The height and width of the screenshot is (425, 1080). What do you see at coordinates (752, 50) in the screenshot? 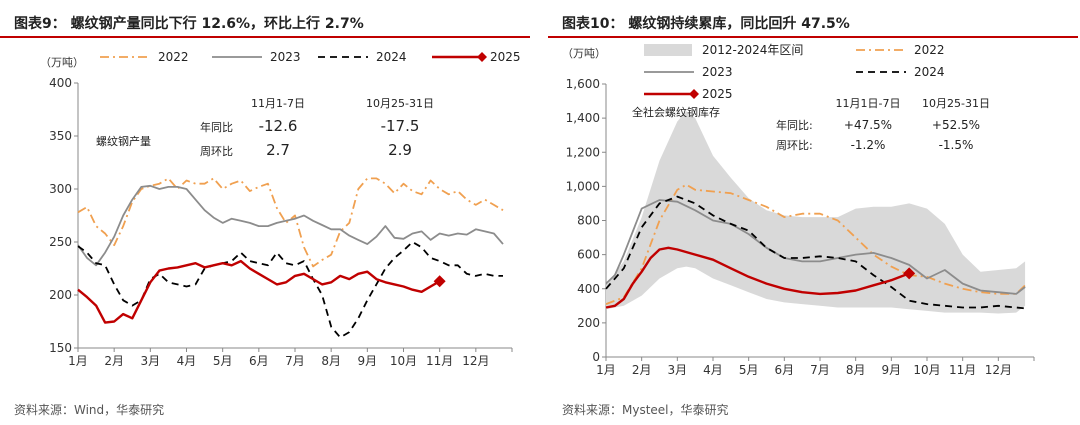
I see `legend-label: 2012-2024年区间` at bounding box center [752, 50].